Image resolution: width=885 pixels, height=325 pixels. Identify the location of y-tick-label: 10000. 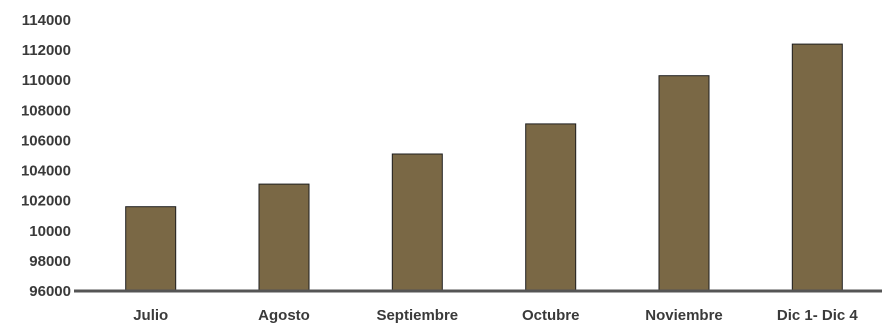
(50, 231).